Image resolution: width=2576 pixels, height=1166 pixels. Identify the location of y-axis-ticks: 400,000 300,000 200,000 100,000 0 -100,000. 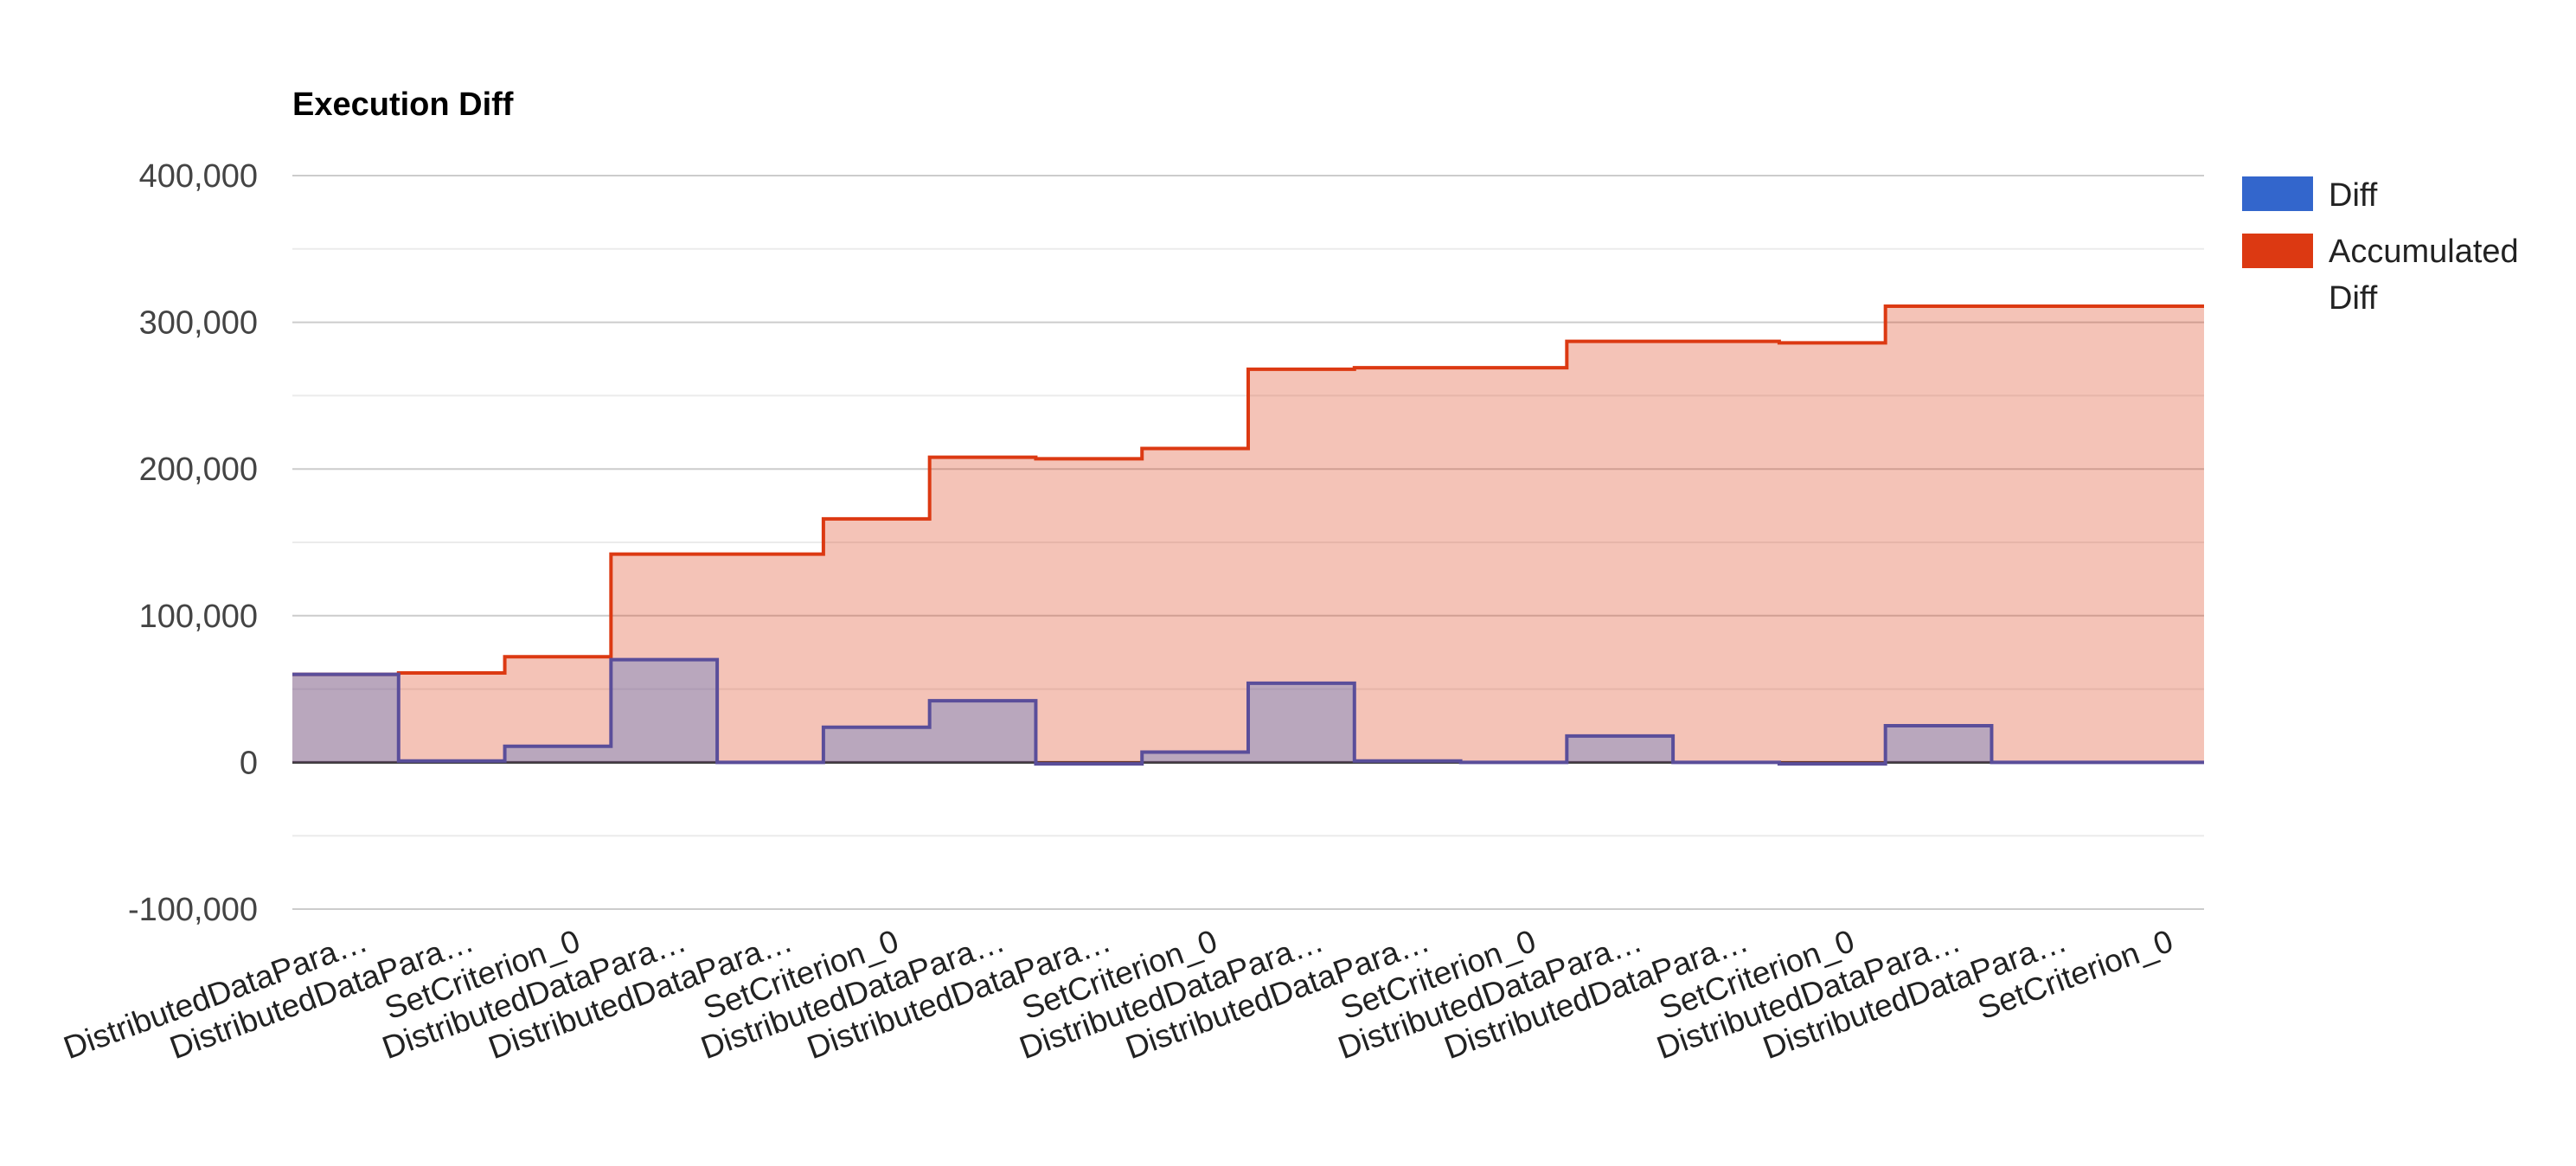
(193, 543).